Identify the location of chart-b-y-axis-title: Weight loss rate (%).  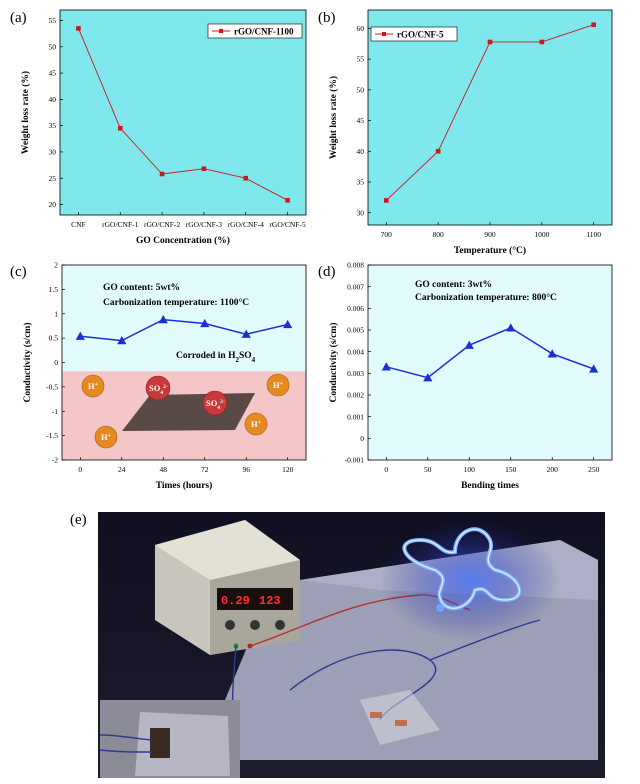
(333, 117).